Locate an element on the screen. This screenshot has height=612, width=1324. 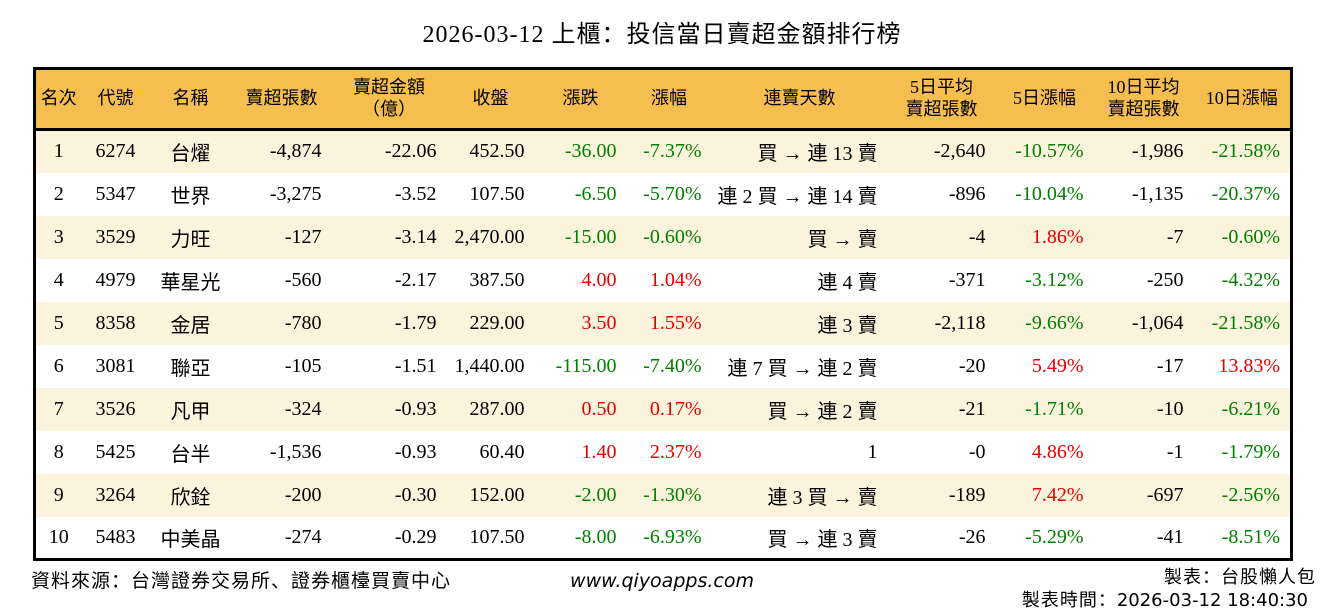
cell-change_pct: 1.04% is located at coordinates (675, 279).